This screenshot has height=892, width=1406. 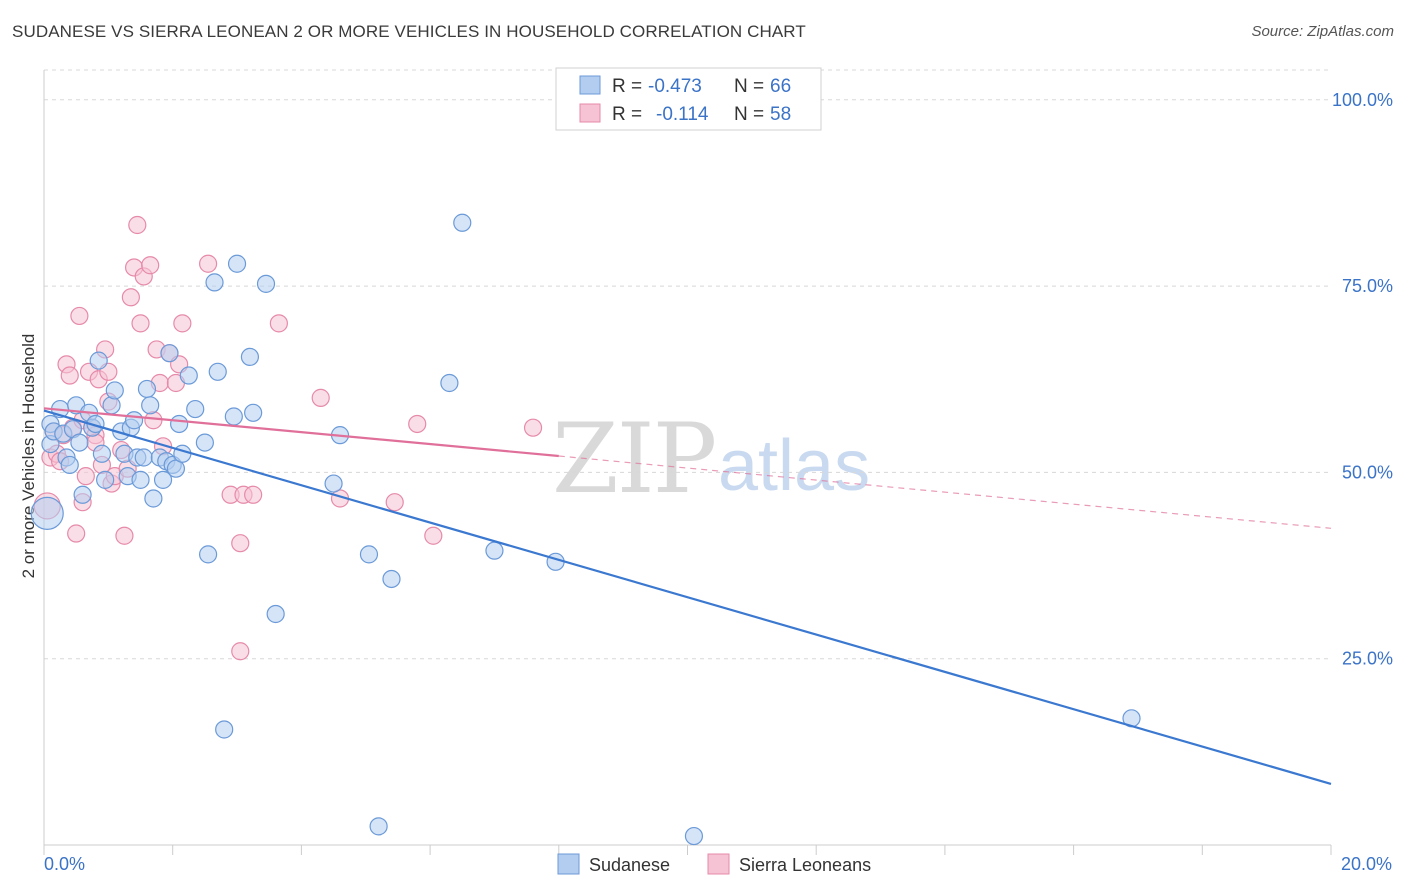 I want to click on legend-r-value-sierra-leoneans: -0.114, so click(x=682, y=114).